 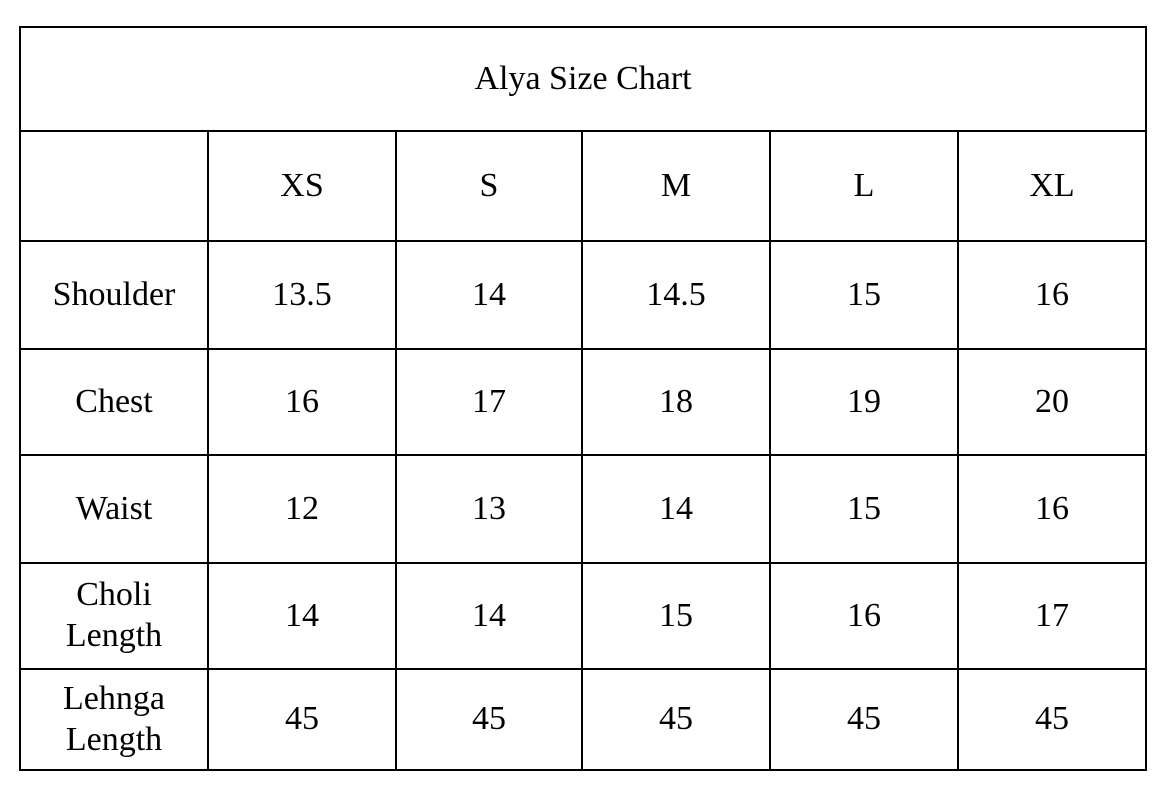 I want to click on header-row: XS S M L XL, so click(x=583, y=186).